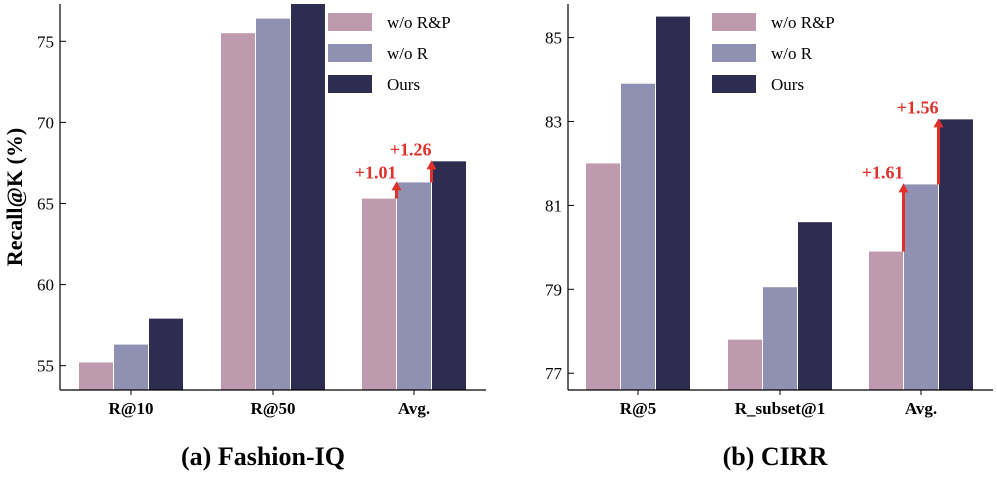  Describe the element at coordinates (883, 172) in the screenshot. I see `improvement-label: +1.61` at that location.